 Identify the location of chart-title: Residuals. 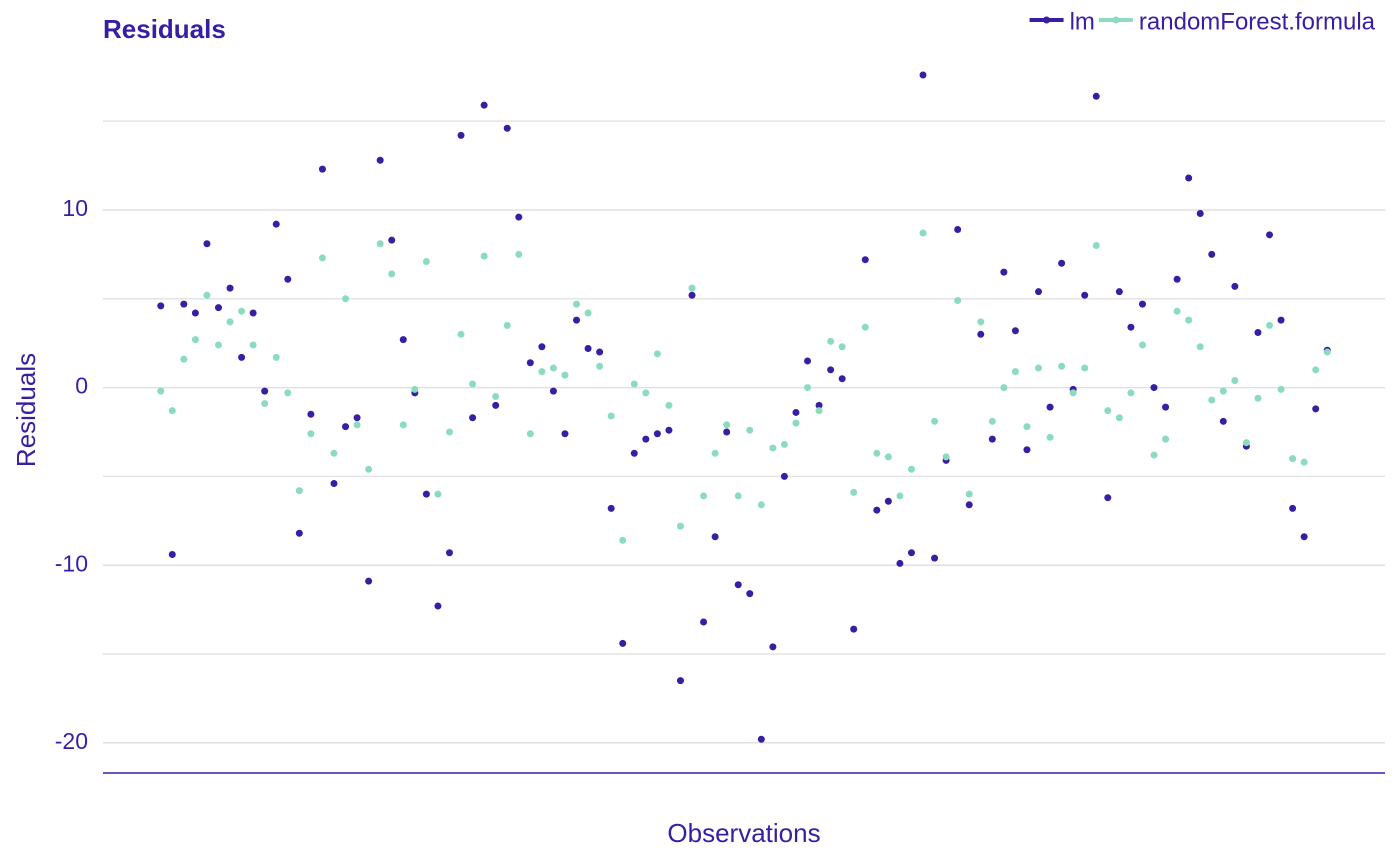
(164, 29).